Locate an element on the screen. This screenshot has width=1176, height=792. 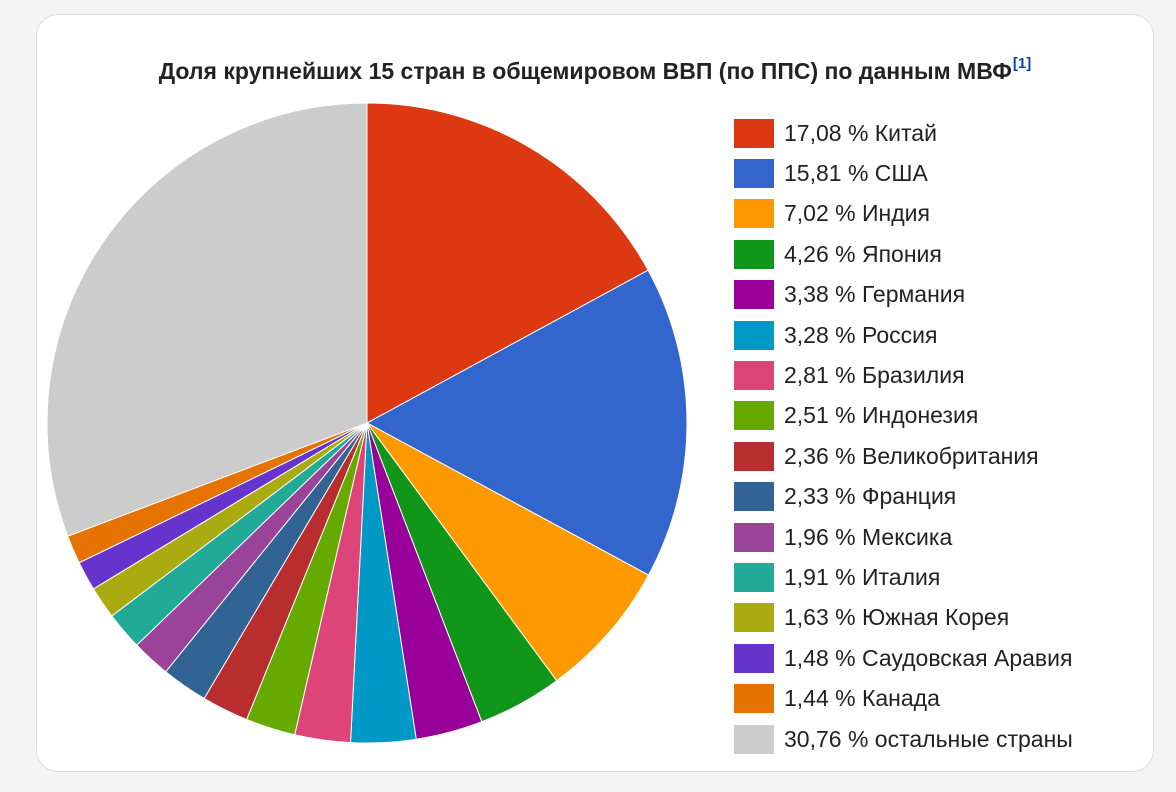
legend-item: 1,91 % Италия is located at coordinates (903, 577).